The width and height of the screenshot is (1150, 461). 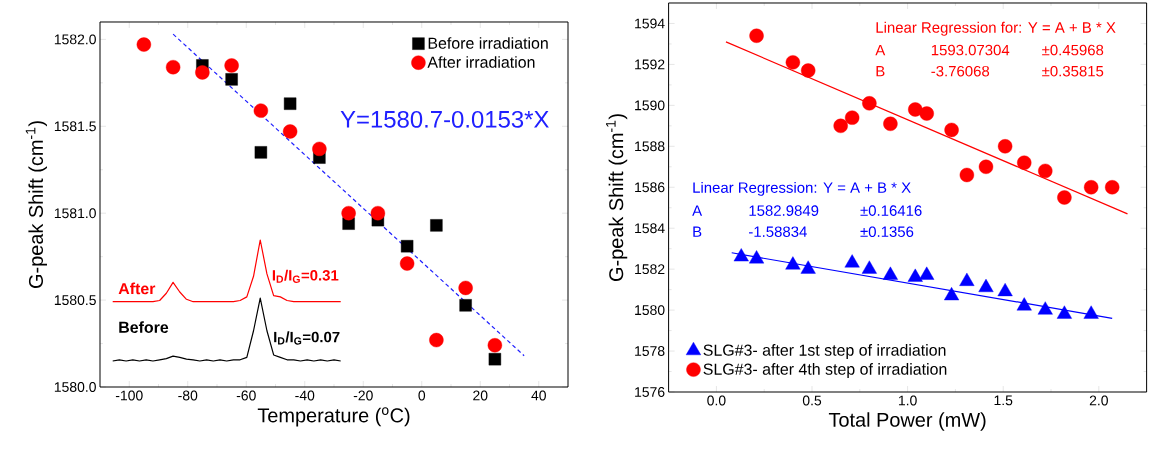 I want to click on x-axis-title: Temperature ($^{o}$C), so click(x=333, y=417).